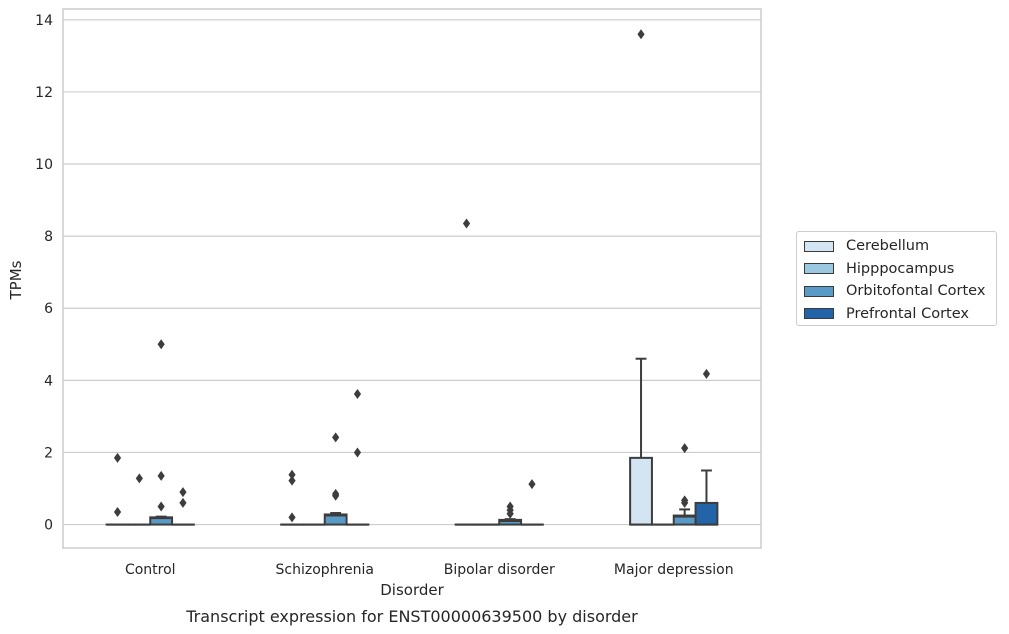  Describe the element at coordinates (819, 314) in the screenshot. I see `legend-swatch-prefrontal-cortex` at that location.